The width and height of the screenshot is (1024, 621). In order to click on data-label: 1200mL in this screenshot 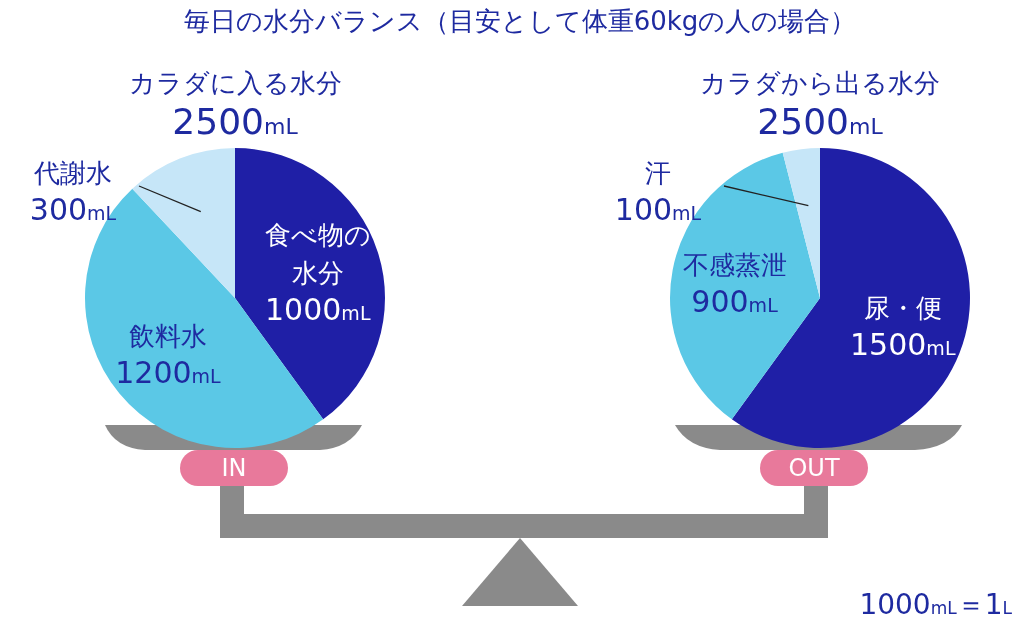, I will do `click(168, 373)`.